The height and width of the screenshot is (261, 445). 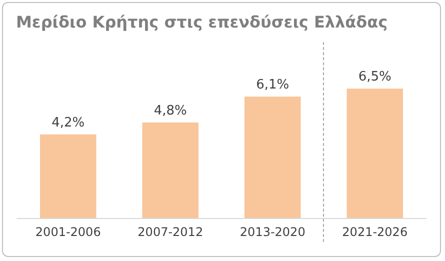 What do you see at coordinates (375, 77) in the screenshot?
I see `data-label: 6,5%` at bounding box center [375, 77].